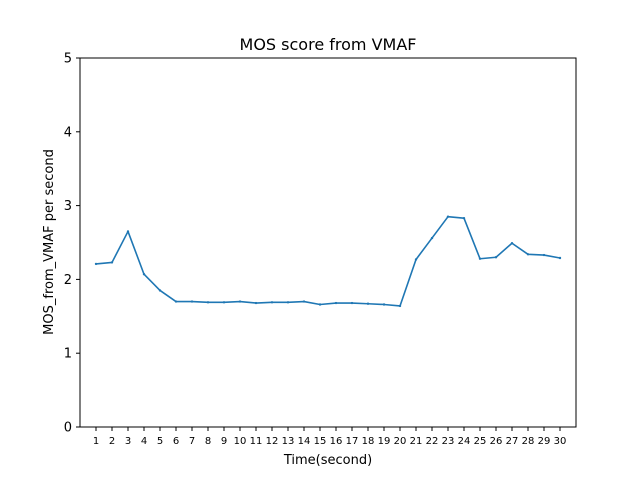 Image resolution: width=640 pixels, height=480 pixels. What do you see at coordinates (560, 441) in the screenshot?
I see `x-tick-label: 30` at bounding box center [560, 441].